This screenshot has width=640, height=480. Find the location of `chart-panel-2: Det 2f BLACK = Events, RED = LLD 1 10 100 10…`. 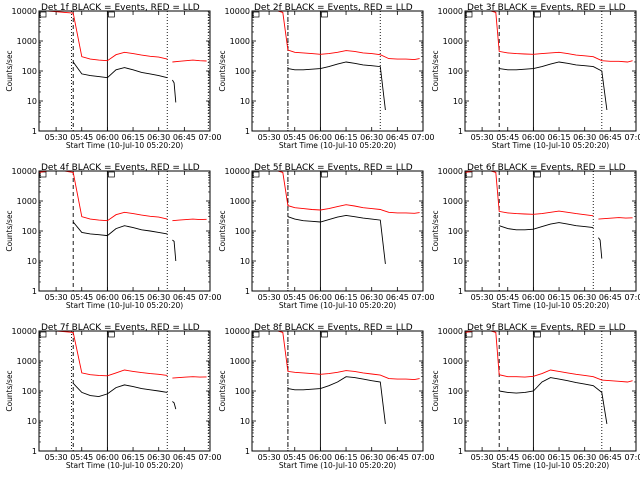

chart-panel-2: Det 2f BLACK = Events, RED = LLD 1 10 100 10… is located at coordinates (326, 76).